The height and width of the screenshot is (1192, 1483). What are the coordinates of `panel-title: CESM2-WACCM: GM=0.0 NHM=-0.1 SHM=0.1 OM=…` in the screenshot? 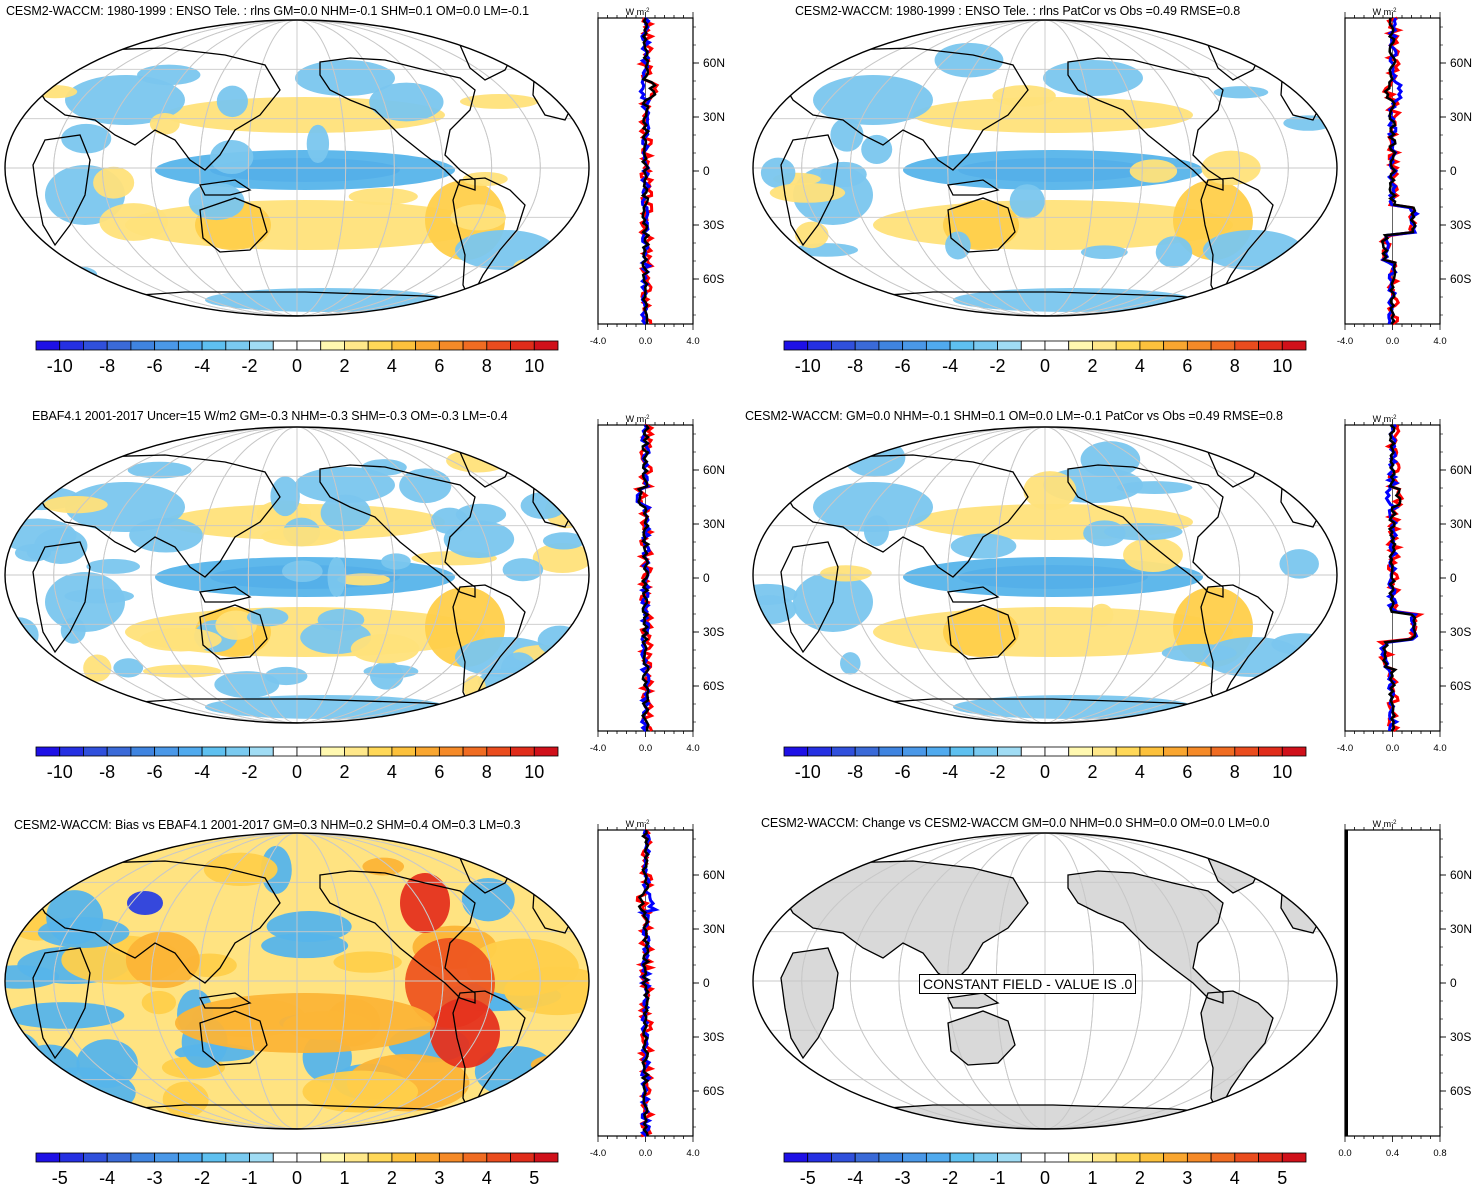 It's located at (1014, 416).